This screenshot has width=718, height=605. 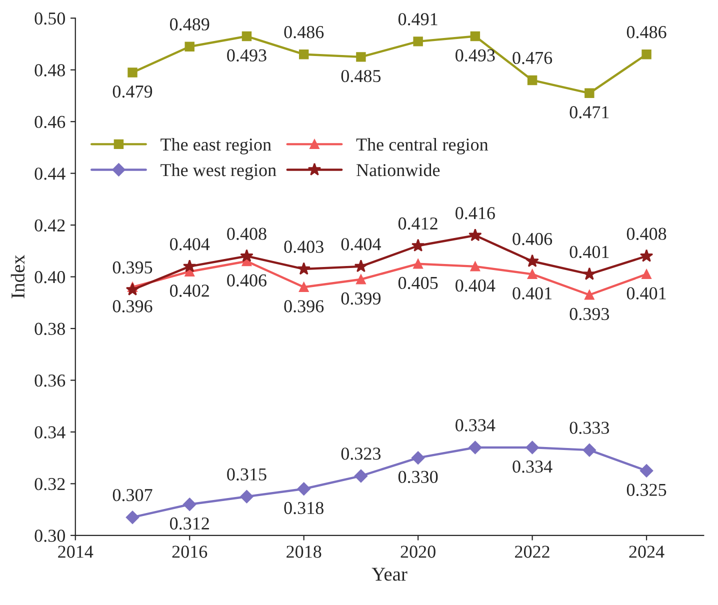 I want to click on x-tick-label: 2024, so click(x=646, y=552).